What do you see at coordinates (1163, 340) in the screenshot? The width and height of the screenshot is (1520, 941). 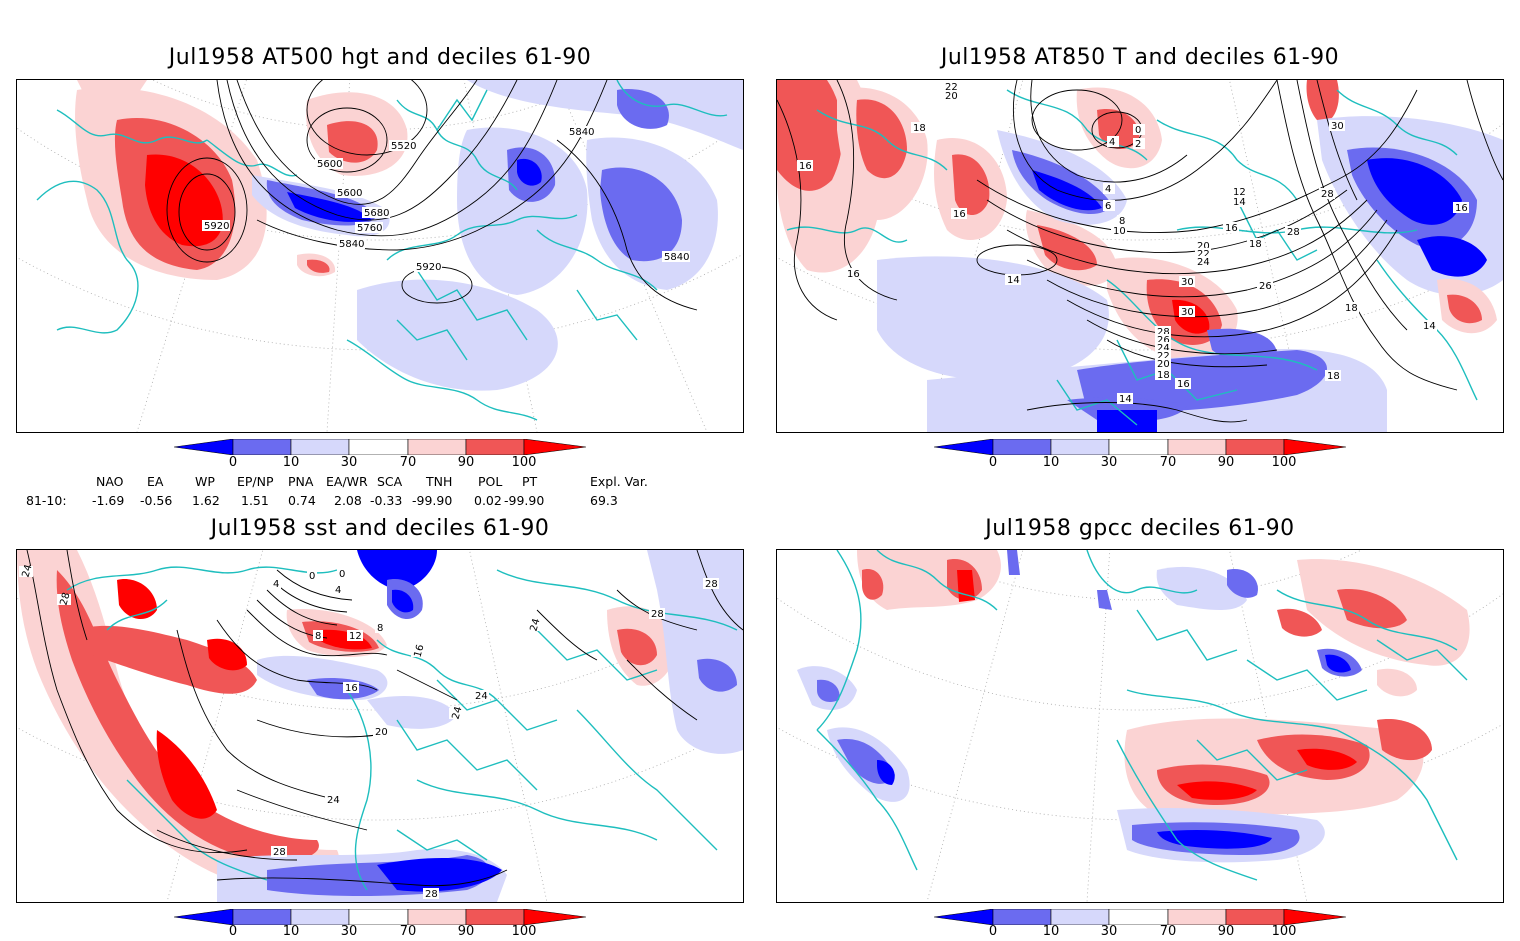 I see `contour-label: 26` at bounding box center [1163, 340].